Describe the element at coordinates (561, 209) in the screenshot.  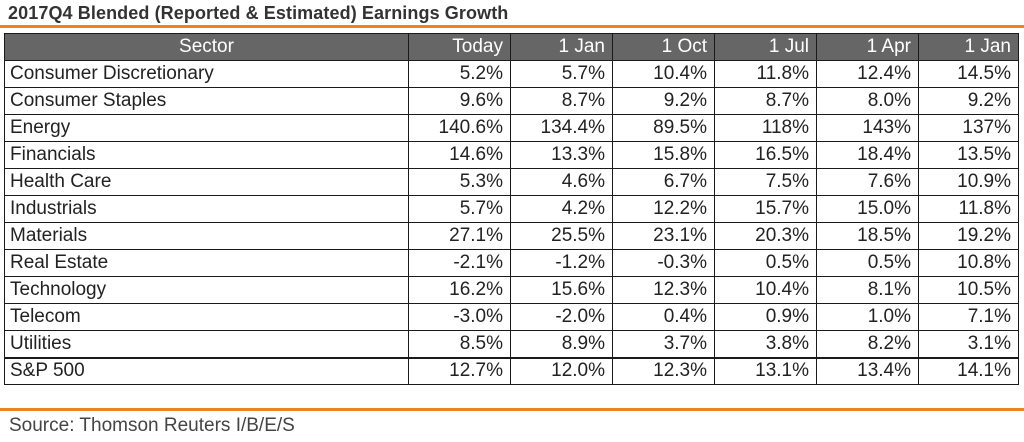
I see `growth-value-cell: 4.2%` at that location.